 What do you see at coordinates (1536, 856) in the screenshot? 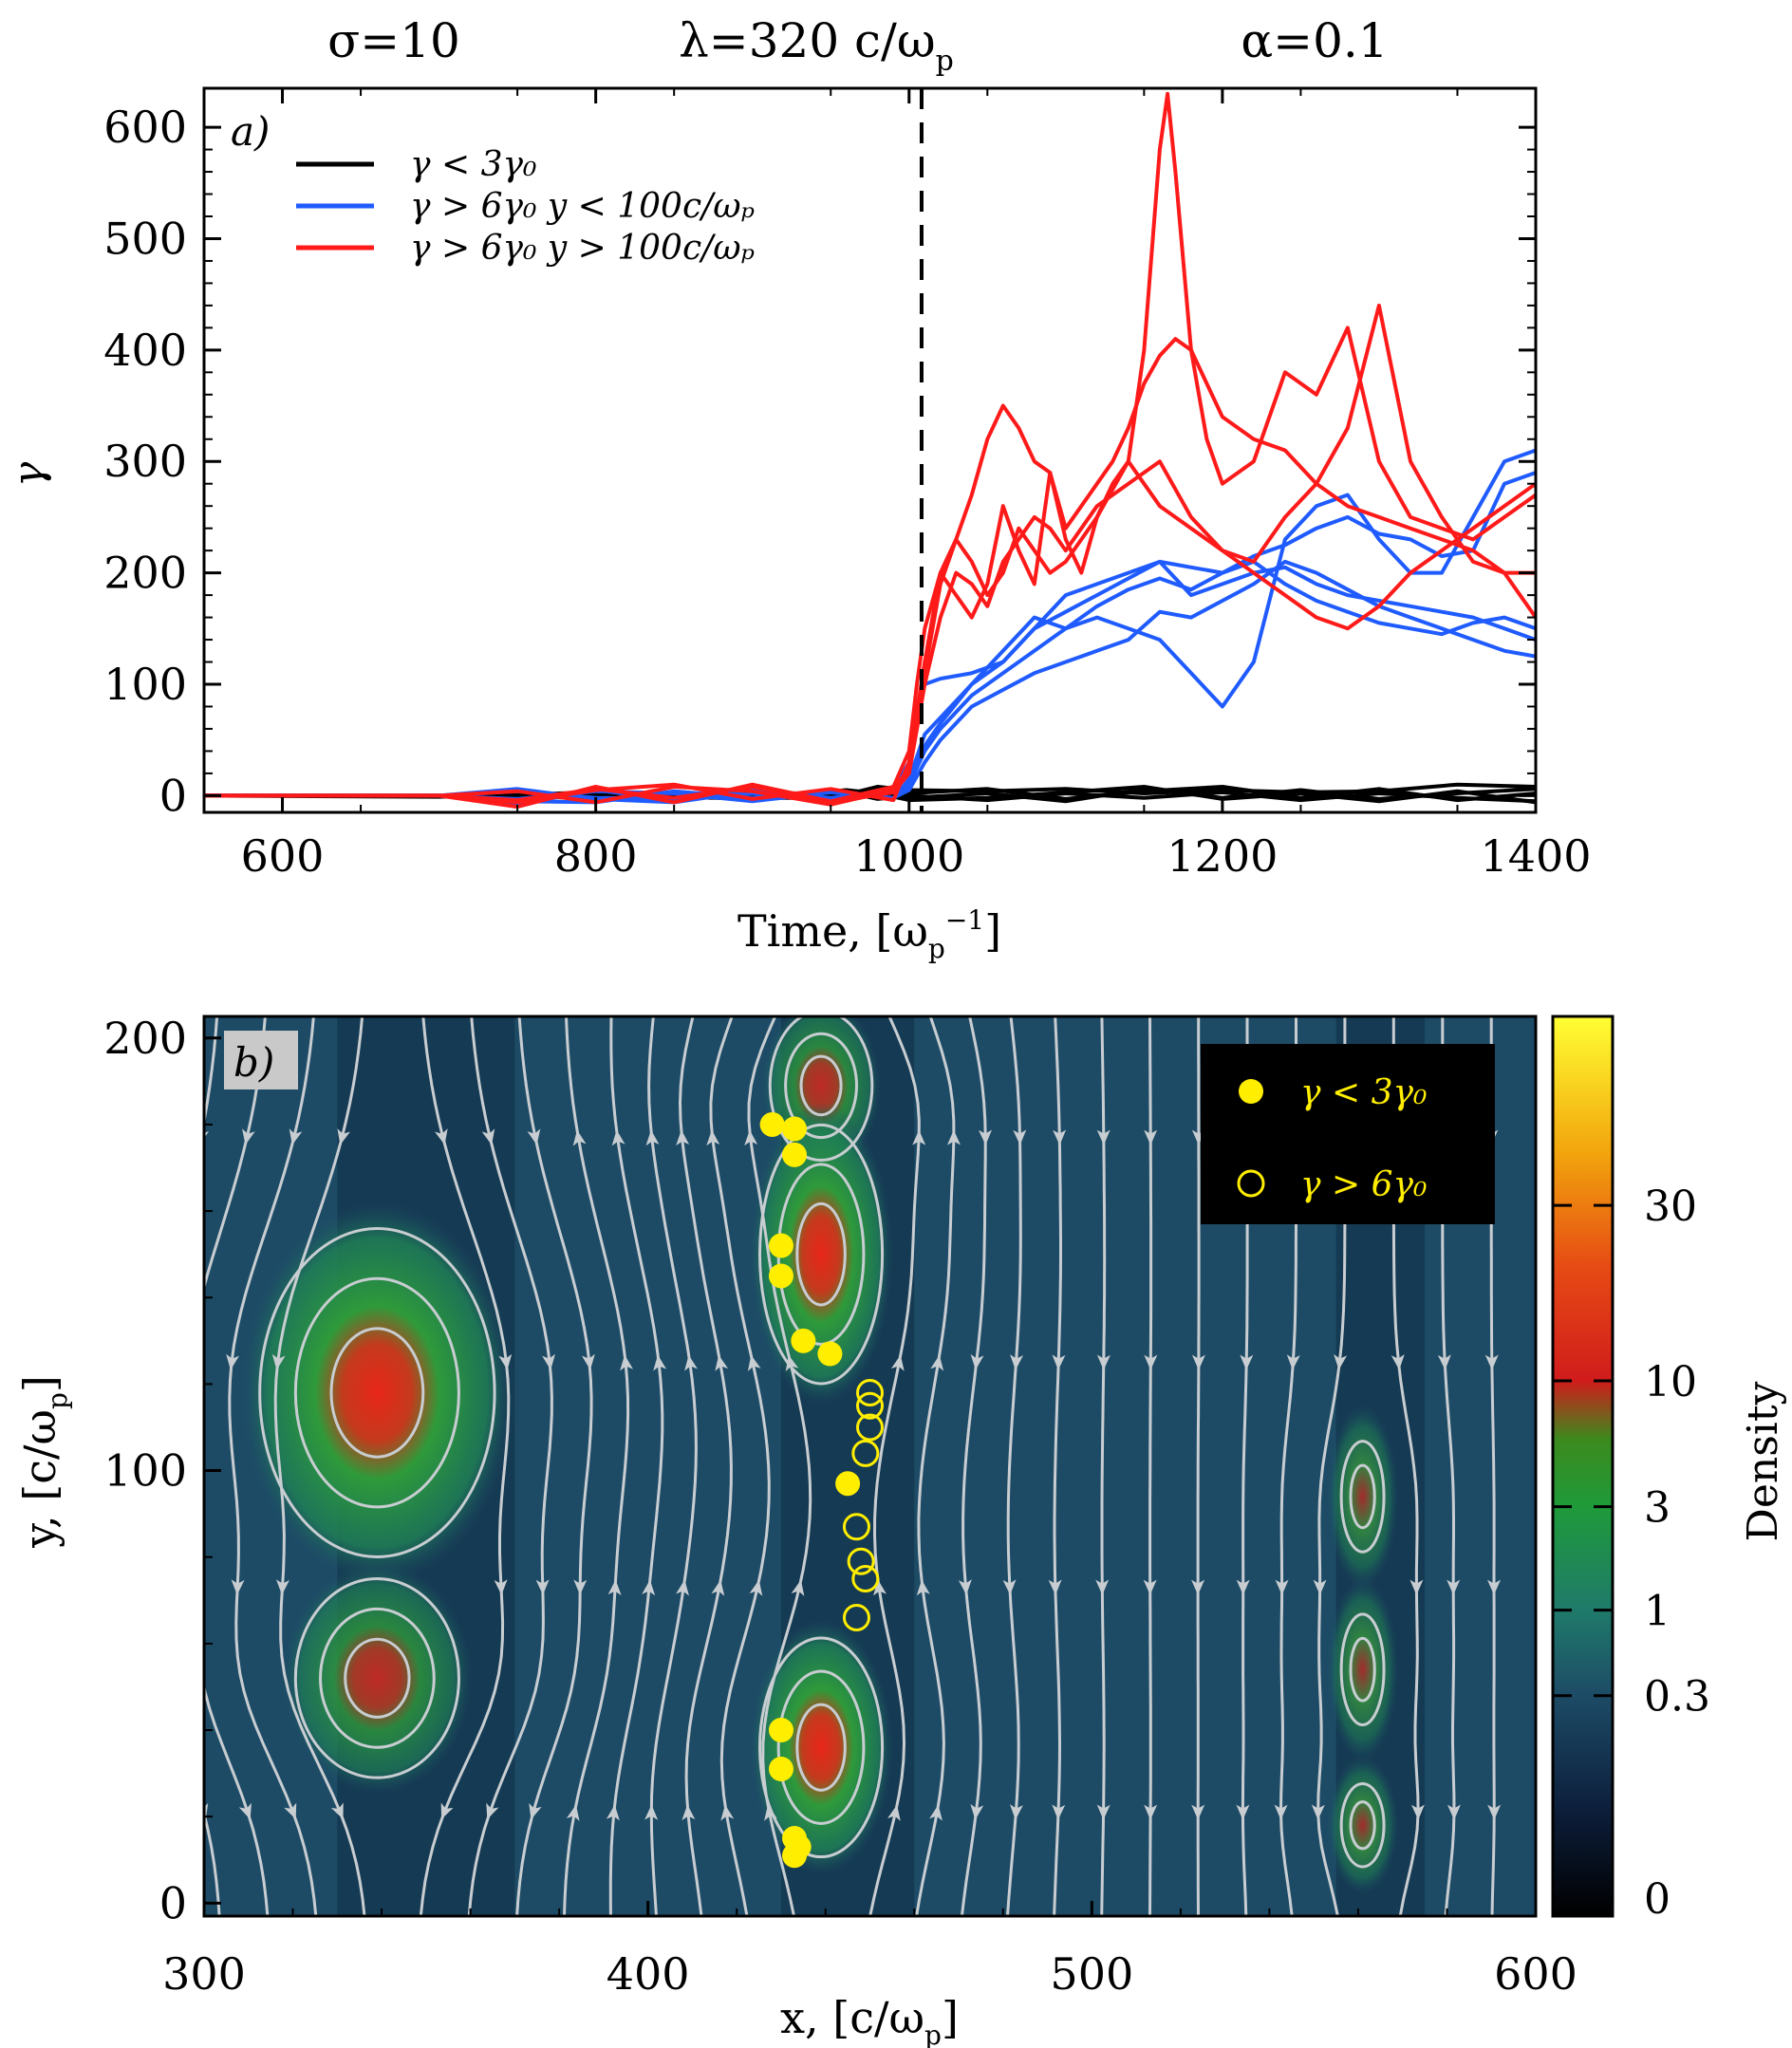
I see `x-tick-label: 1400` at bounding box center [1536, 856].